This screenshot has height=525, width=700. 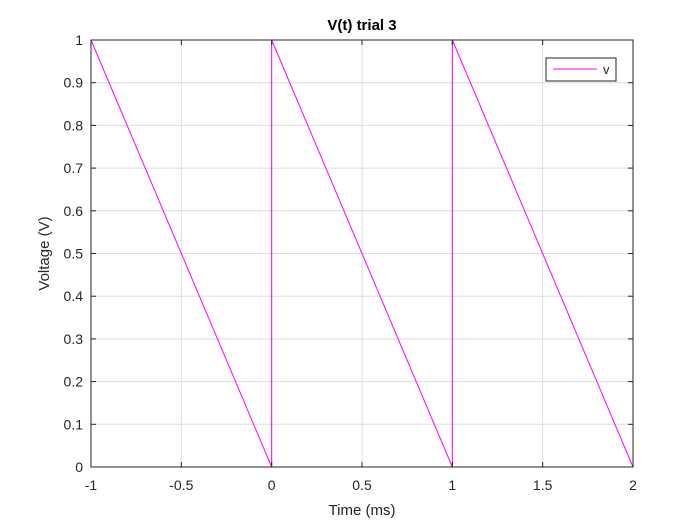 I want to click on y-tick-label: 0.1, so click(x=74, y=424).